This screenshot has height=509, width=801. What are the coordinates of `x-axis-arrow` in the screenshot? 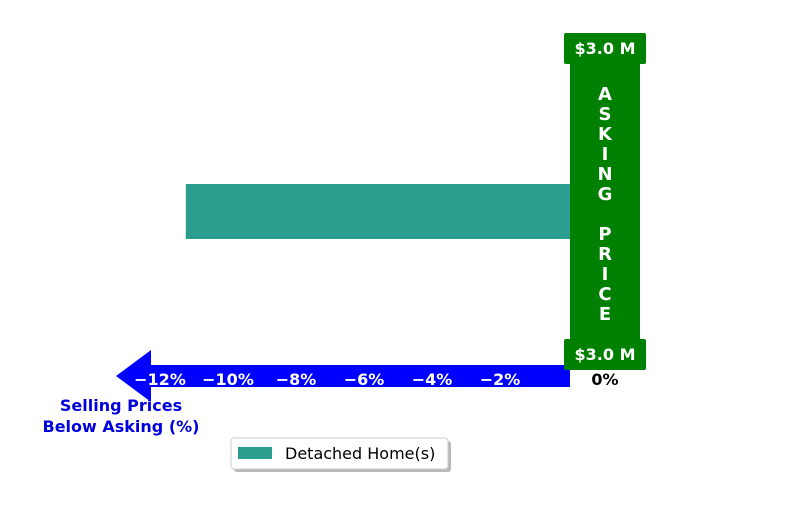 It's located at (343, 376).